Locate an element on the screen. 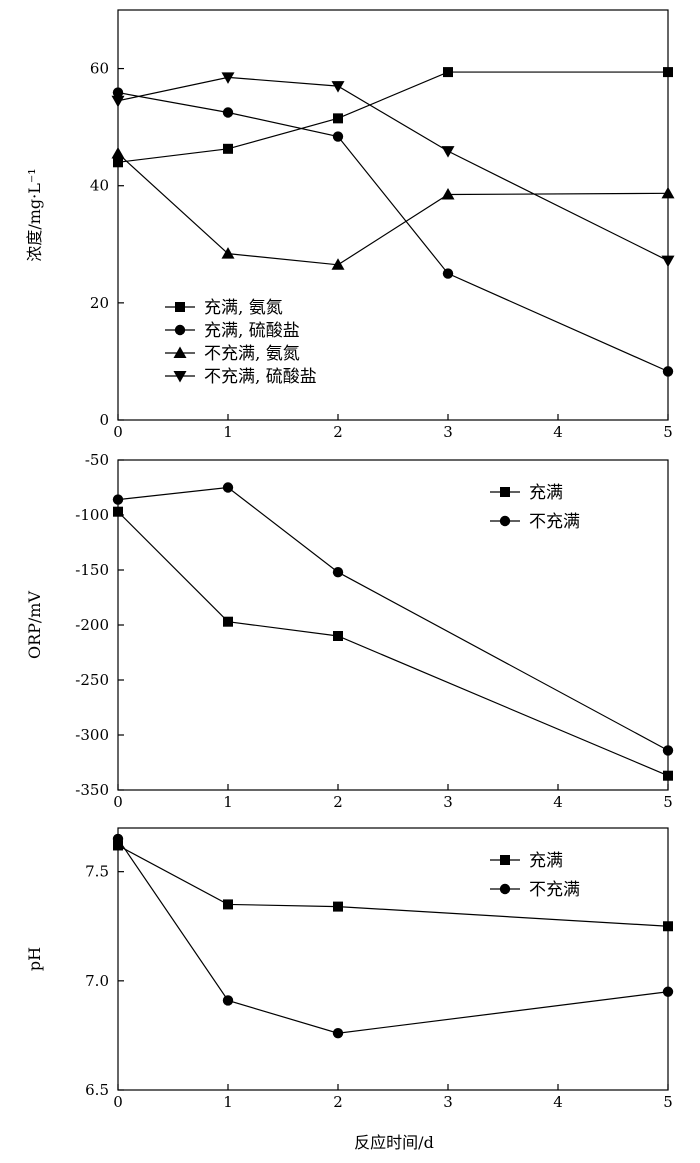 This screenshot has height=1163, width=700. y-tick-label: -100 is located at coordinates (92, 515).